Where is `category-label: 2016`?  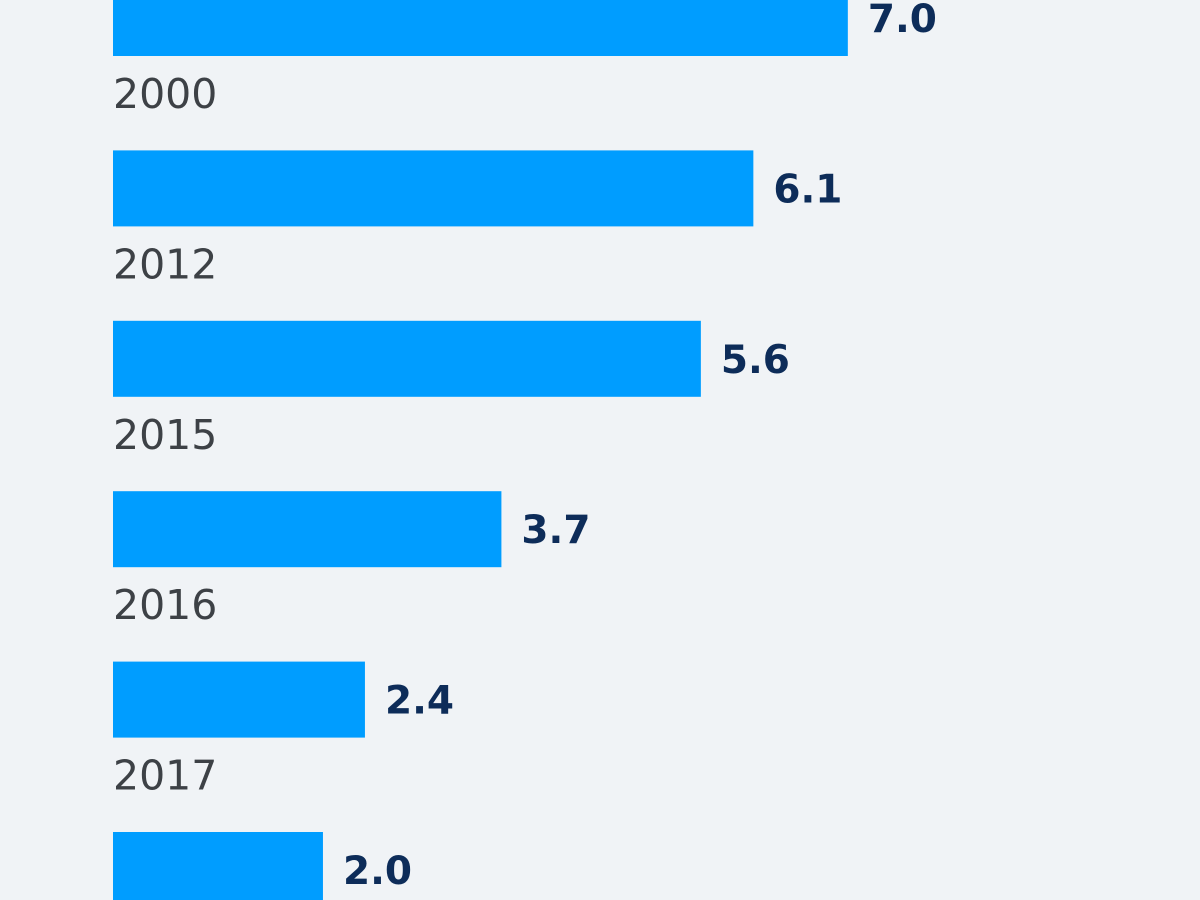
category-label: 2016 is located at coordinates (165, 605).